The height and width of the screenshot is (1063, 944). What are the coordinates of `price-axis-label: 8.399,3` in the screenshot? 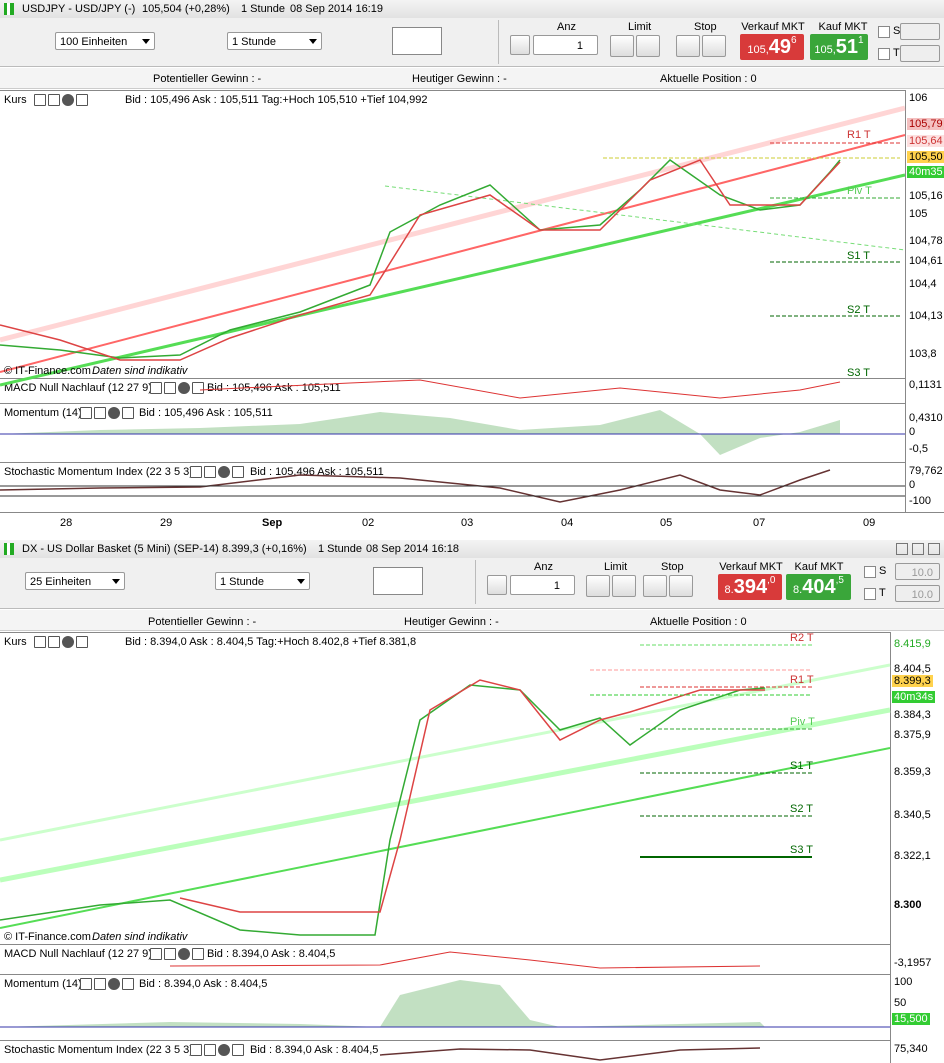 It's located at (912, 681).